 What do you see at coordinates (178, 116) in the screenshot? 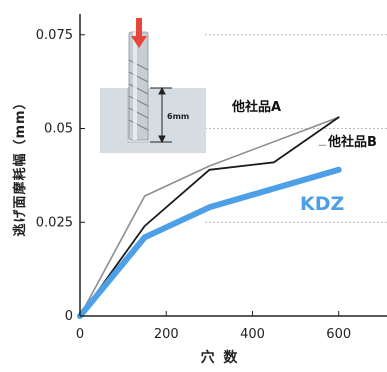
I see `depth-label: 6mm` at bounding box center [178, 116].